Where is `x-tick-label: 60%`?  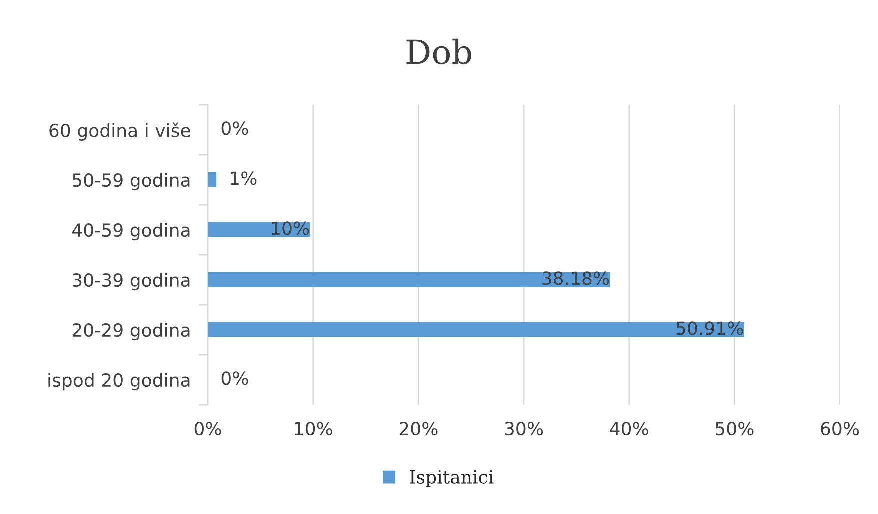 x-tick-label: 60% is located at coordinates (840, 429).